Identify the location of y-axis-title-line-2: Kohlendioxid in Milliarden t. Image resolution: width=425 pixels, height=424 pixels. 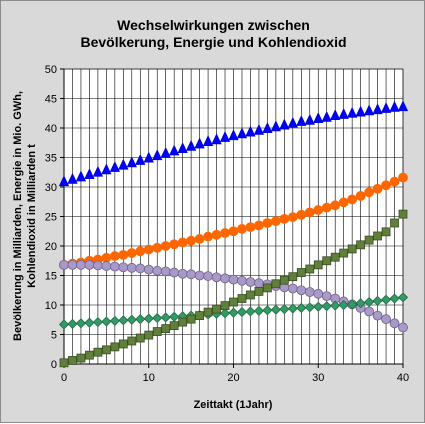
(32, 216).